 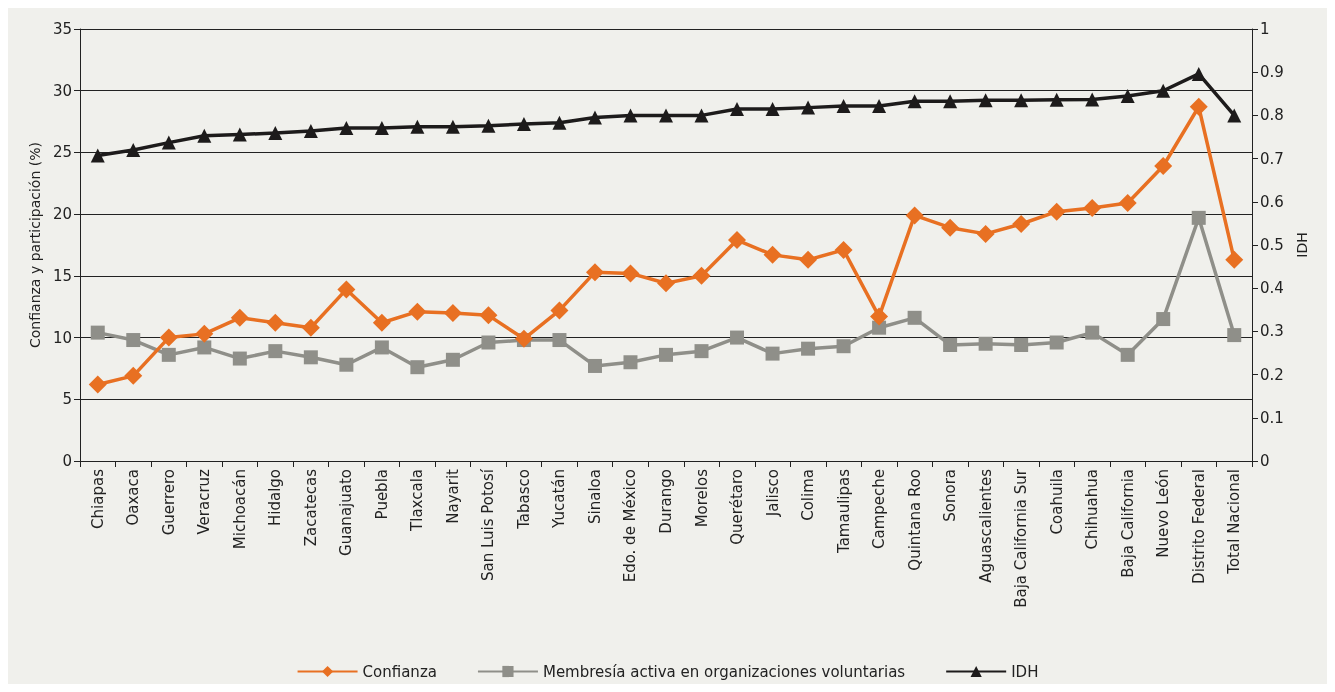 I want to click on x-tick-label: Yucatán, so click(x=559, y=499).